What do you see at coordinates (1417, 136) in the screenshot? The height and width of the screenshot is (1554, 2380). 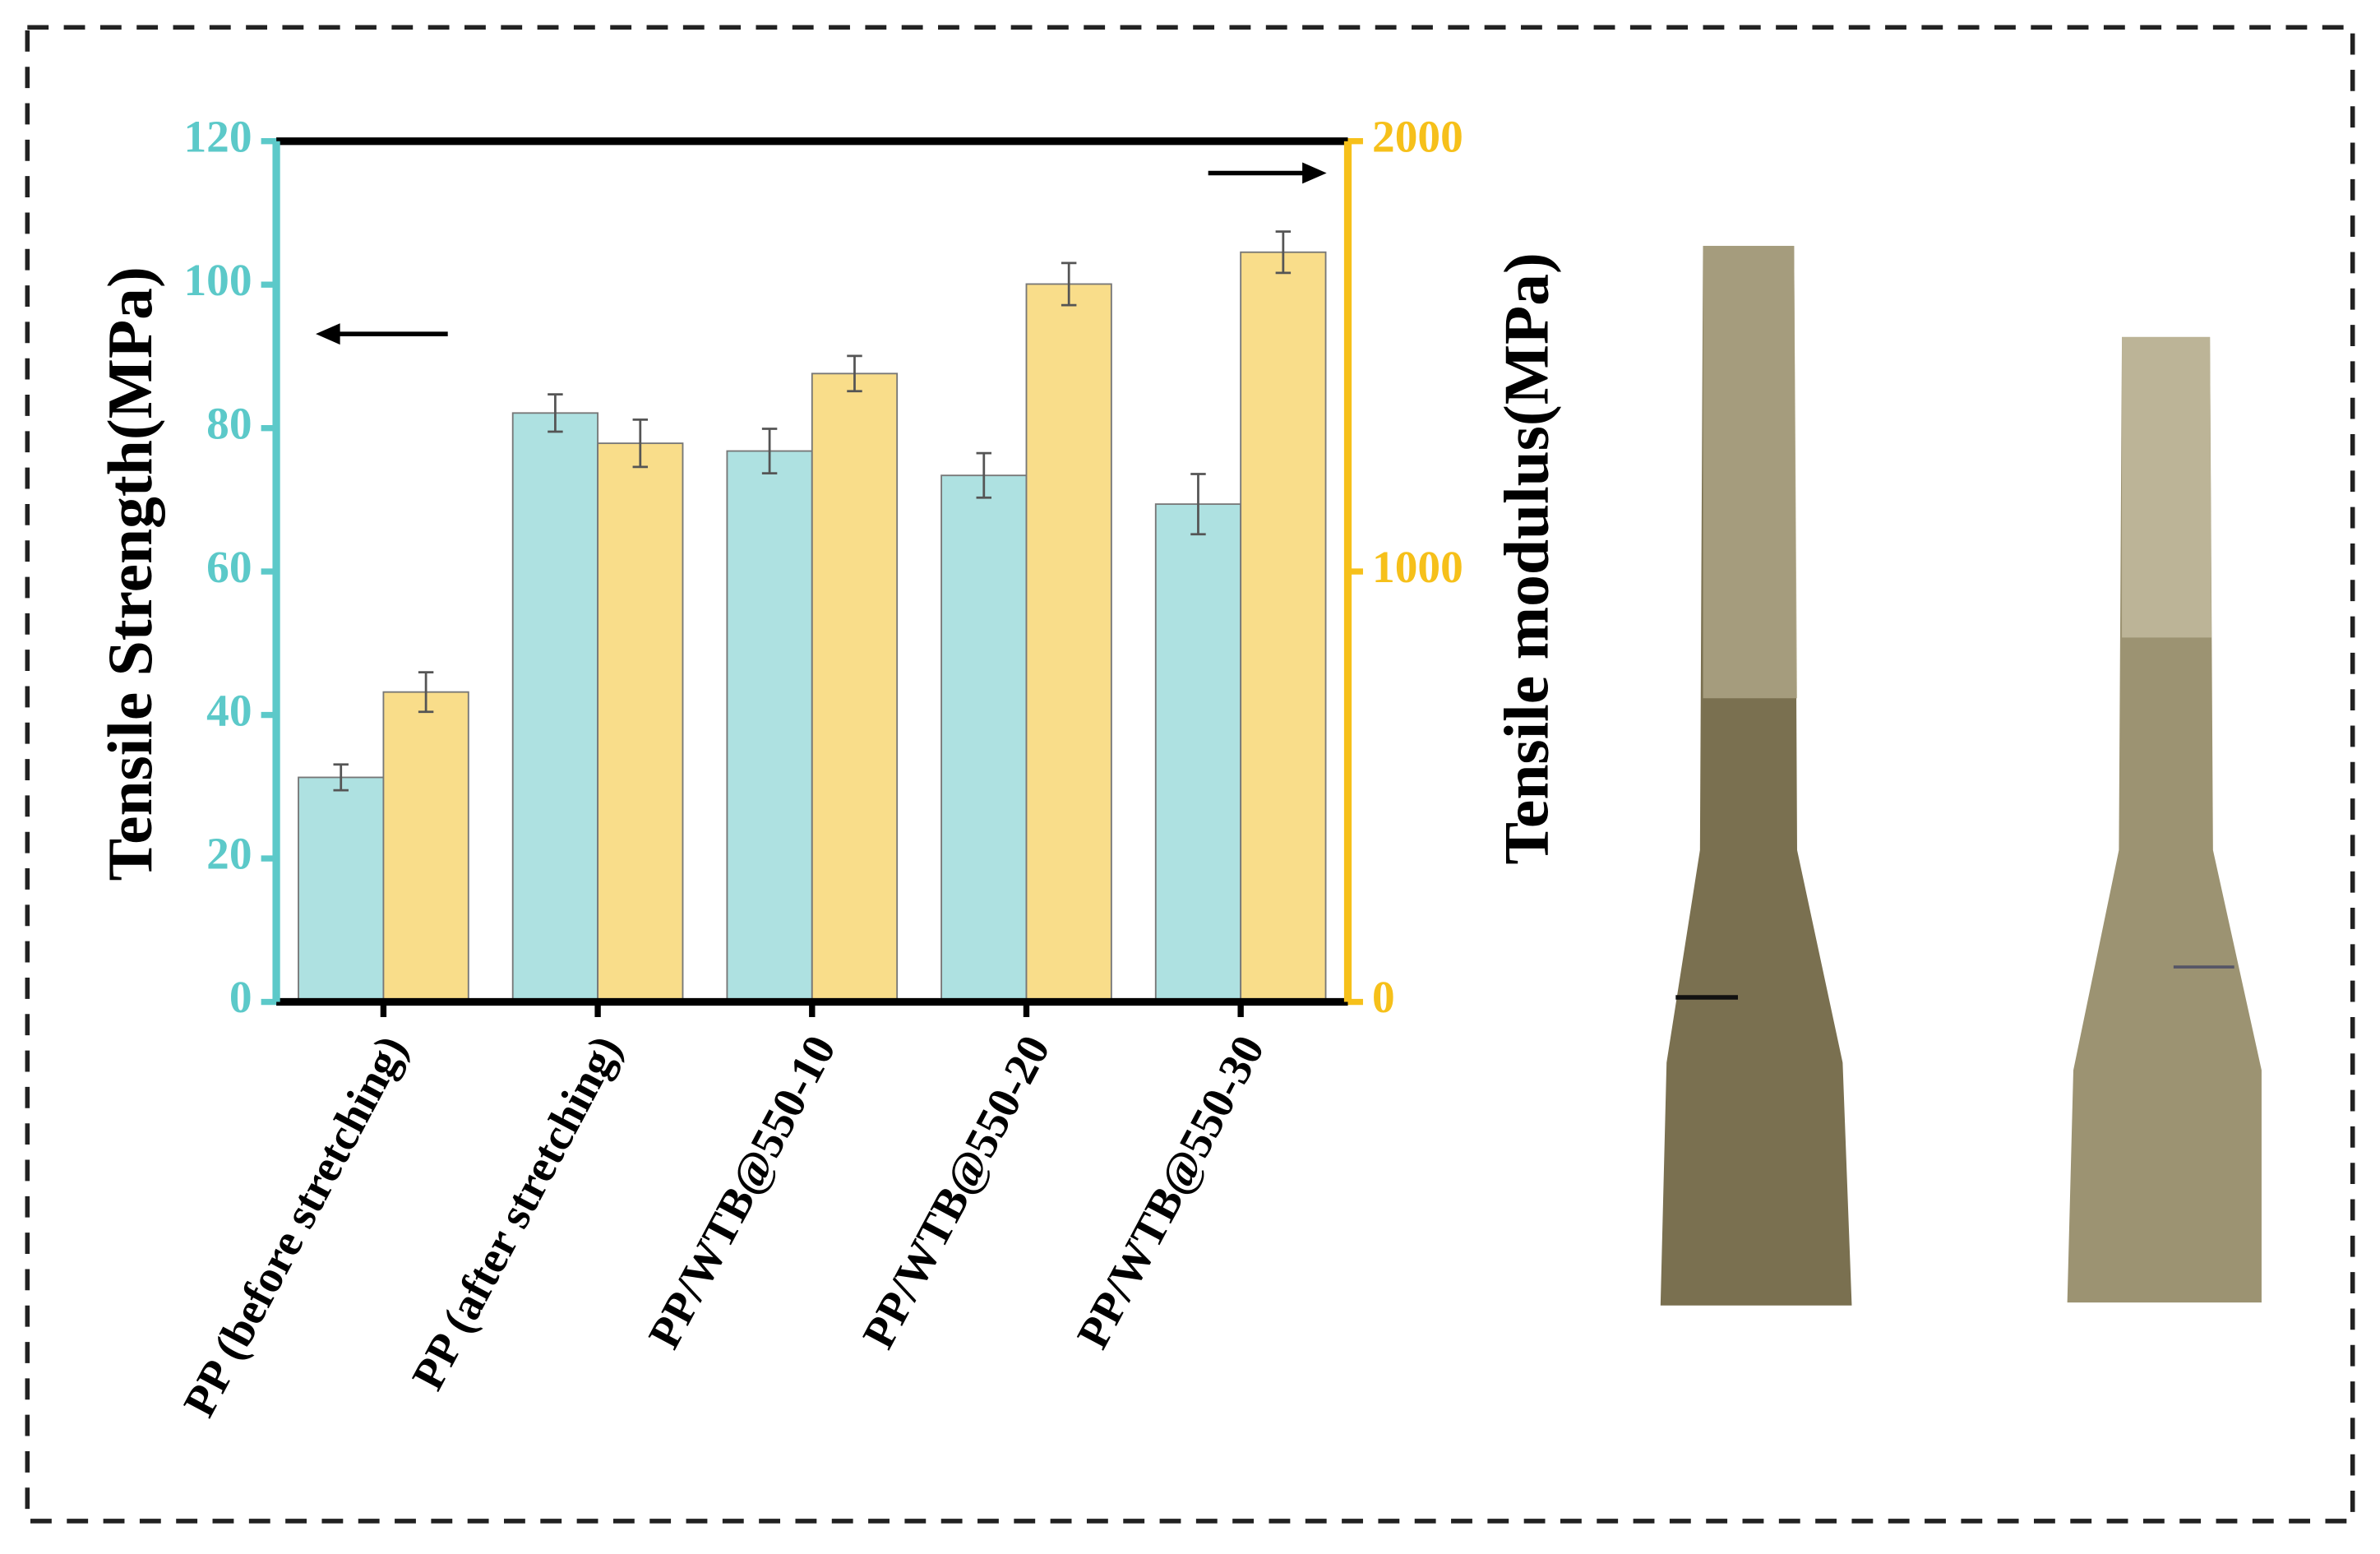 I see `y2-tick-label: 2000` at bounding box center [1417, 136].